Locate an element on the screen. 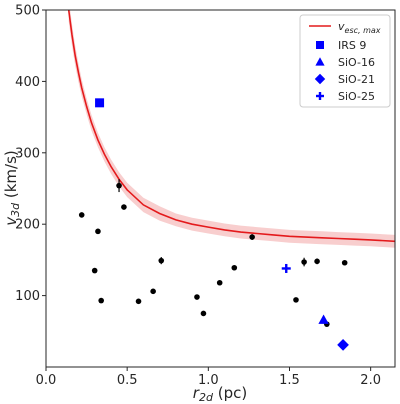 The width and height of the screenshot is (400, 404). x-axis-label: r2d (pc) is located at coordinates (220, 394).